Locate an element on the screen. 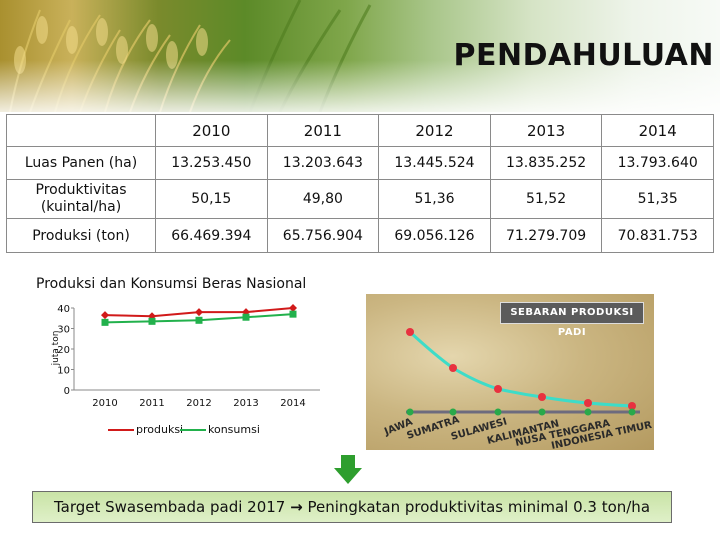 Image resolution: width=720 pixels, height=540 pixels. table-cell: 71.279.709 is located at coordinates (546, 235).